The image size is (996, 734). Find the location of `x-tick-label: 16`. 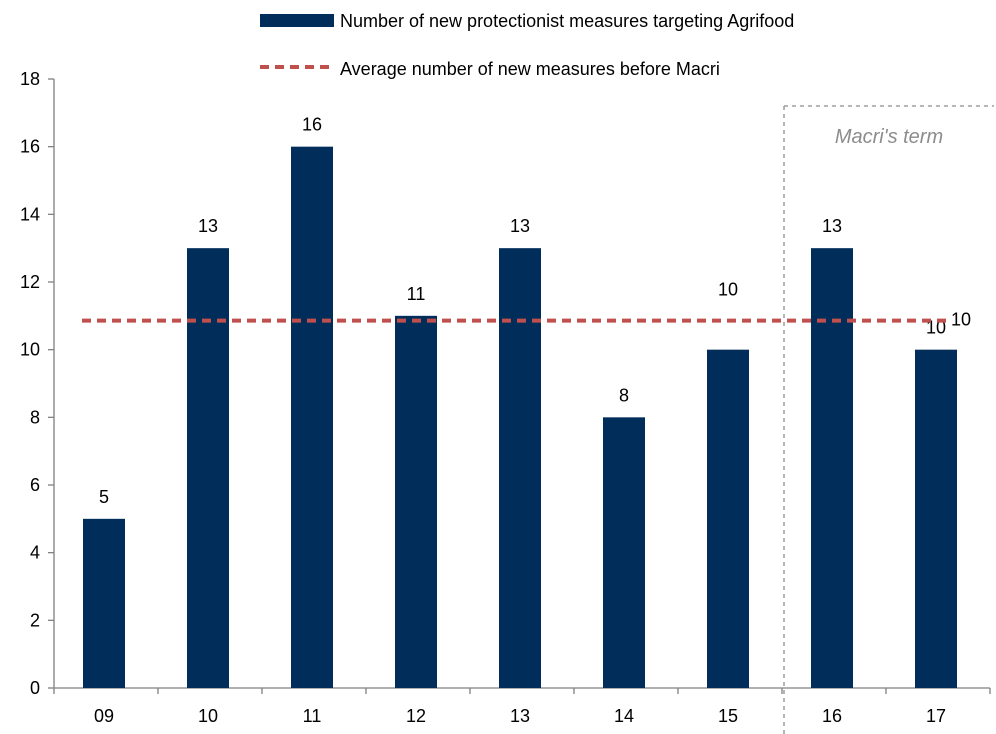

x-tick-label: 16 is located at coordinates (832, 716).